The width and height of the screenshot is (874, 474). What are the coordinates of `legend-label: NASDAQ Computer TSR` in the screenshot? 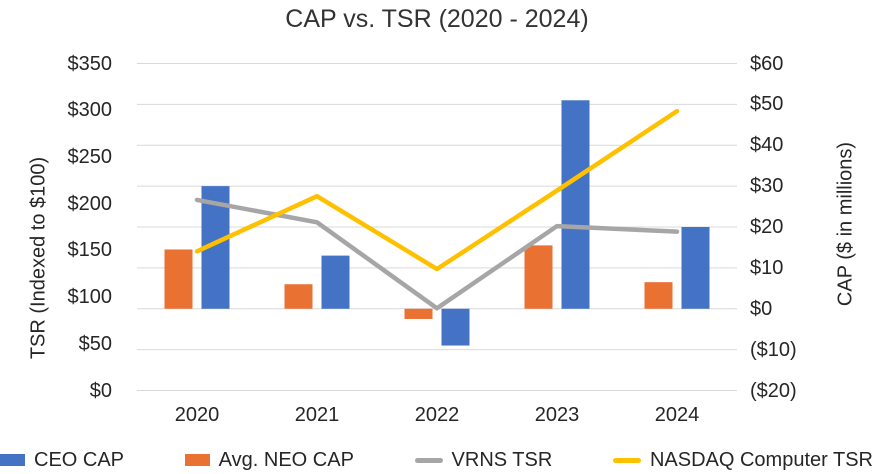 It's located at (761, 459).